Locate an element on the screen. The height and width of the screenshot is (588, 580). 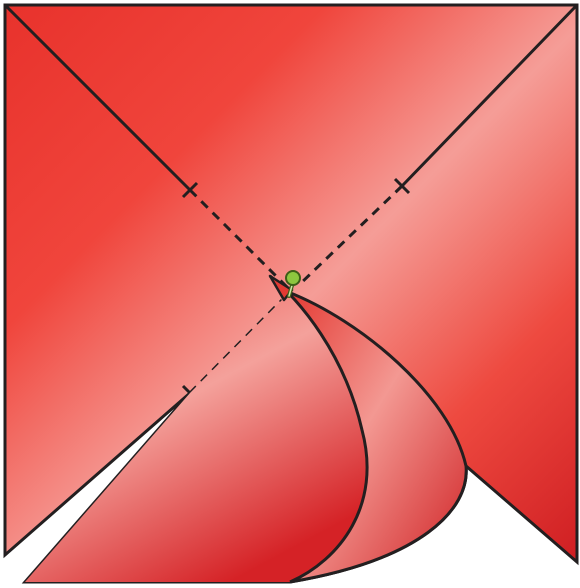
folded-blade-inner-edge is located at coordinates (319, 429).